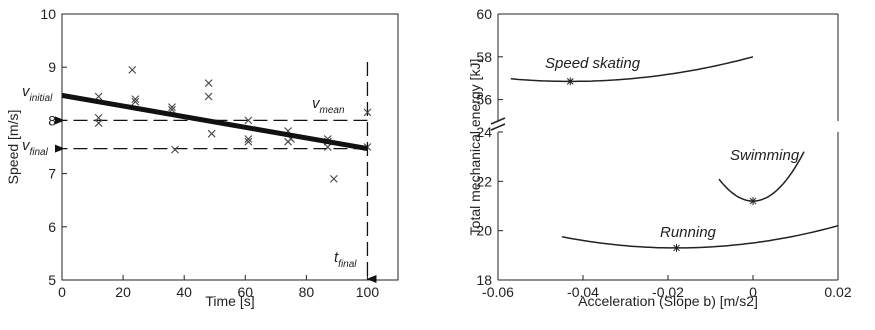  Describe the element at coordinates (484, 14) in the screenshot. I see `y-tick-label: 60` at that location.